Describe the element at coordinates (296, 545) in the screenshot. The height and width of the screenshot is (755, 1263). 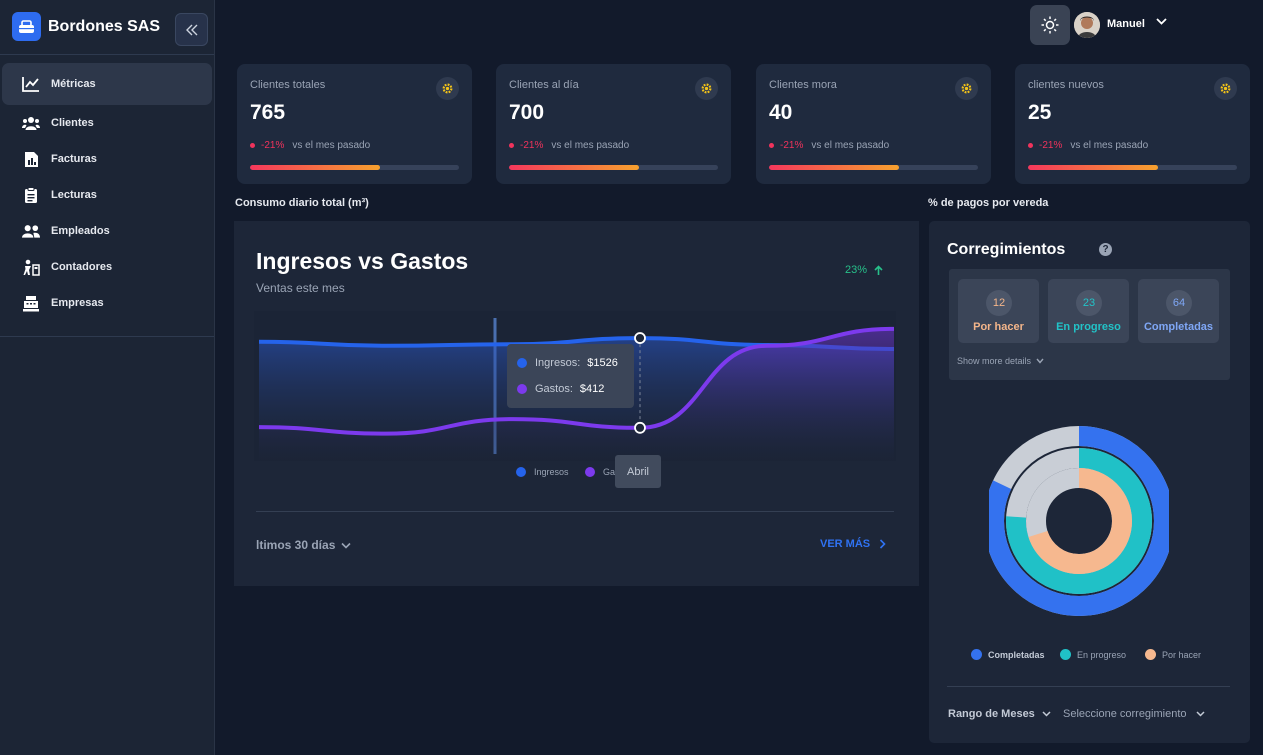
I see `date-range-label: ltimos 30 días` at that location.